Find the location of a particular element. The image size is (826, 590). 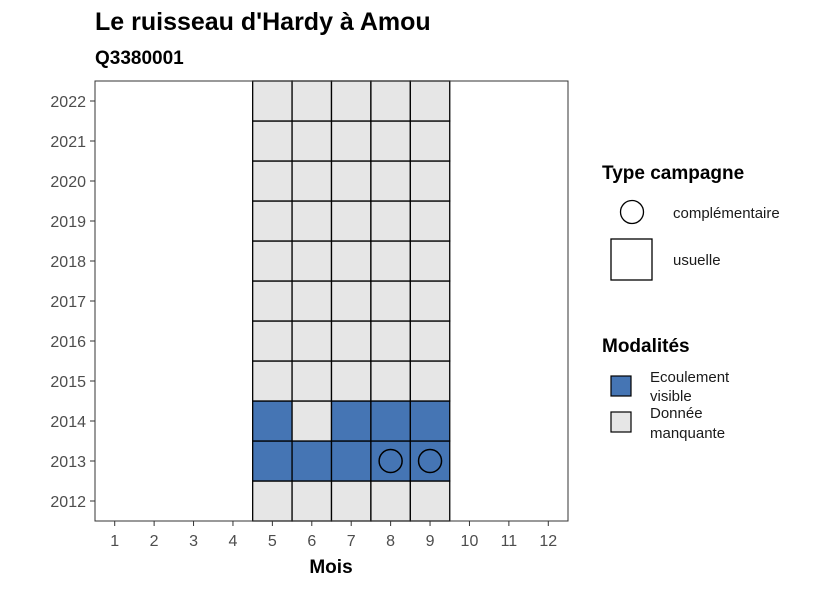

legend-type-campagne: Type campagne complémentaire usuelle is located at coordinates (691, 222).